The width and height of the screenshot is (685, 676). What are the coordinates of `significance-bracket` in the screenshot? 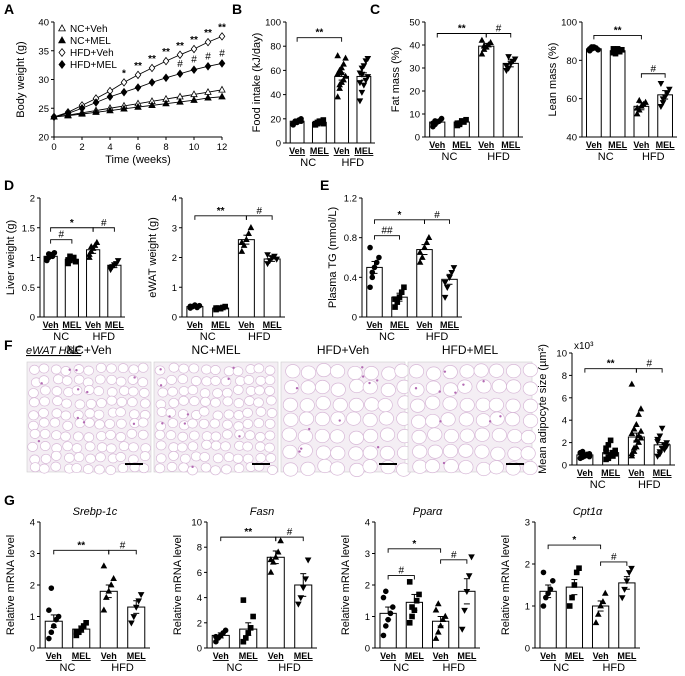 It's located at (387, 237).